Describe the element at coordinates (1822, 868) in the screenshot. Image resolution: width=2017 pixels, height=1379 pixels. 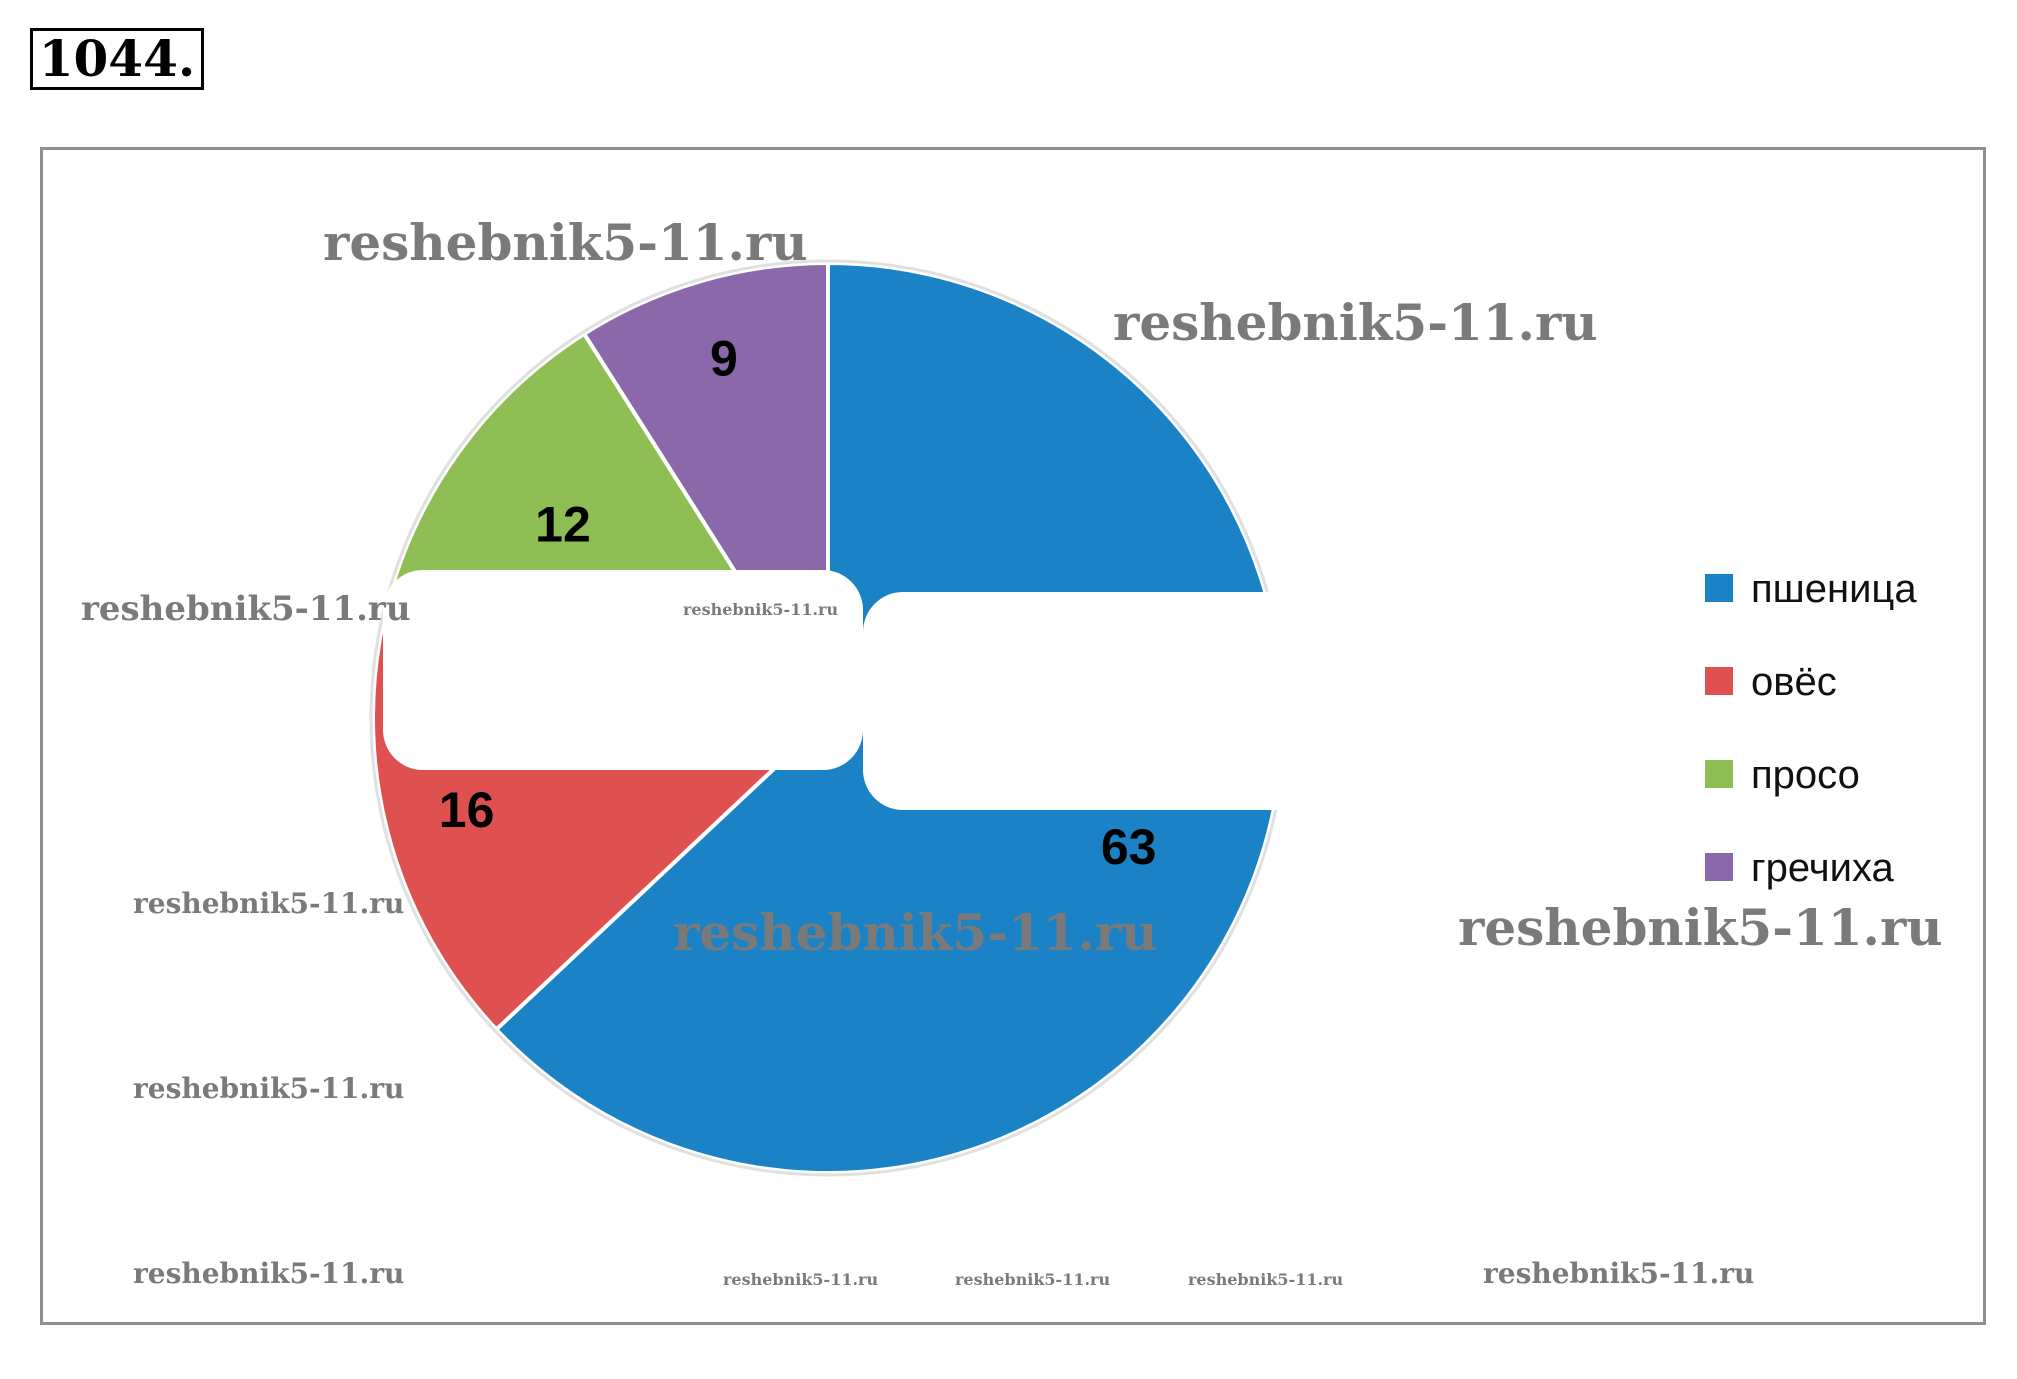
I see `legend-label-4: гречиха` at that location.